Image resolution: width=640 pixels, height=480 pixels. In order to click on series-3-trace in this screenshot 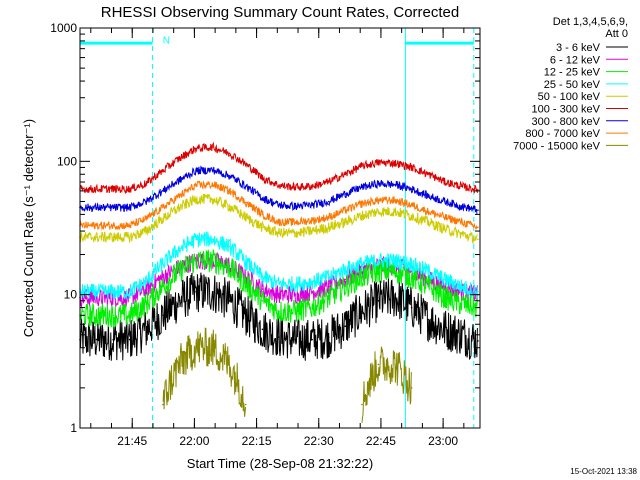, I will do `click(278, 288)`.